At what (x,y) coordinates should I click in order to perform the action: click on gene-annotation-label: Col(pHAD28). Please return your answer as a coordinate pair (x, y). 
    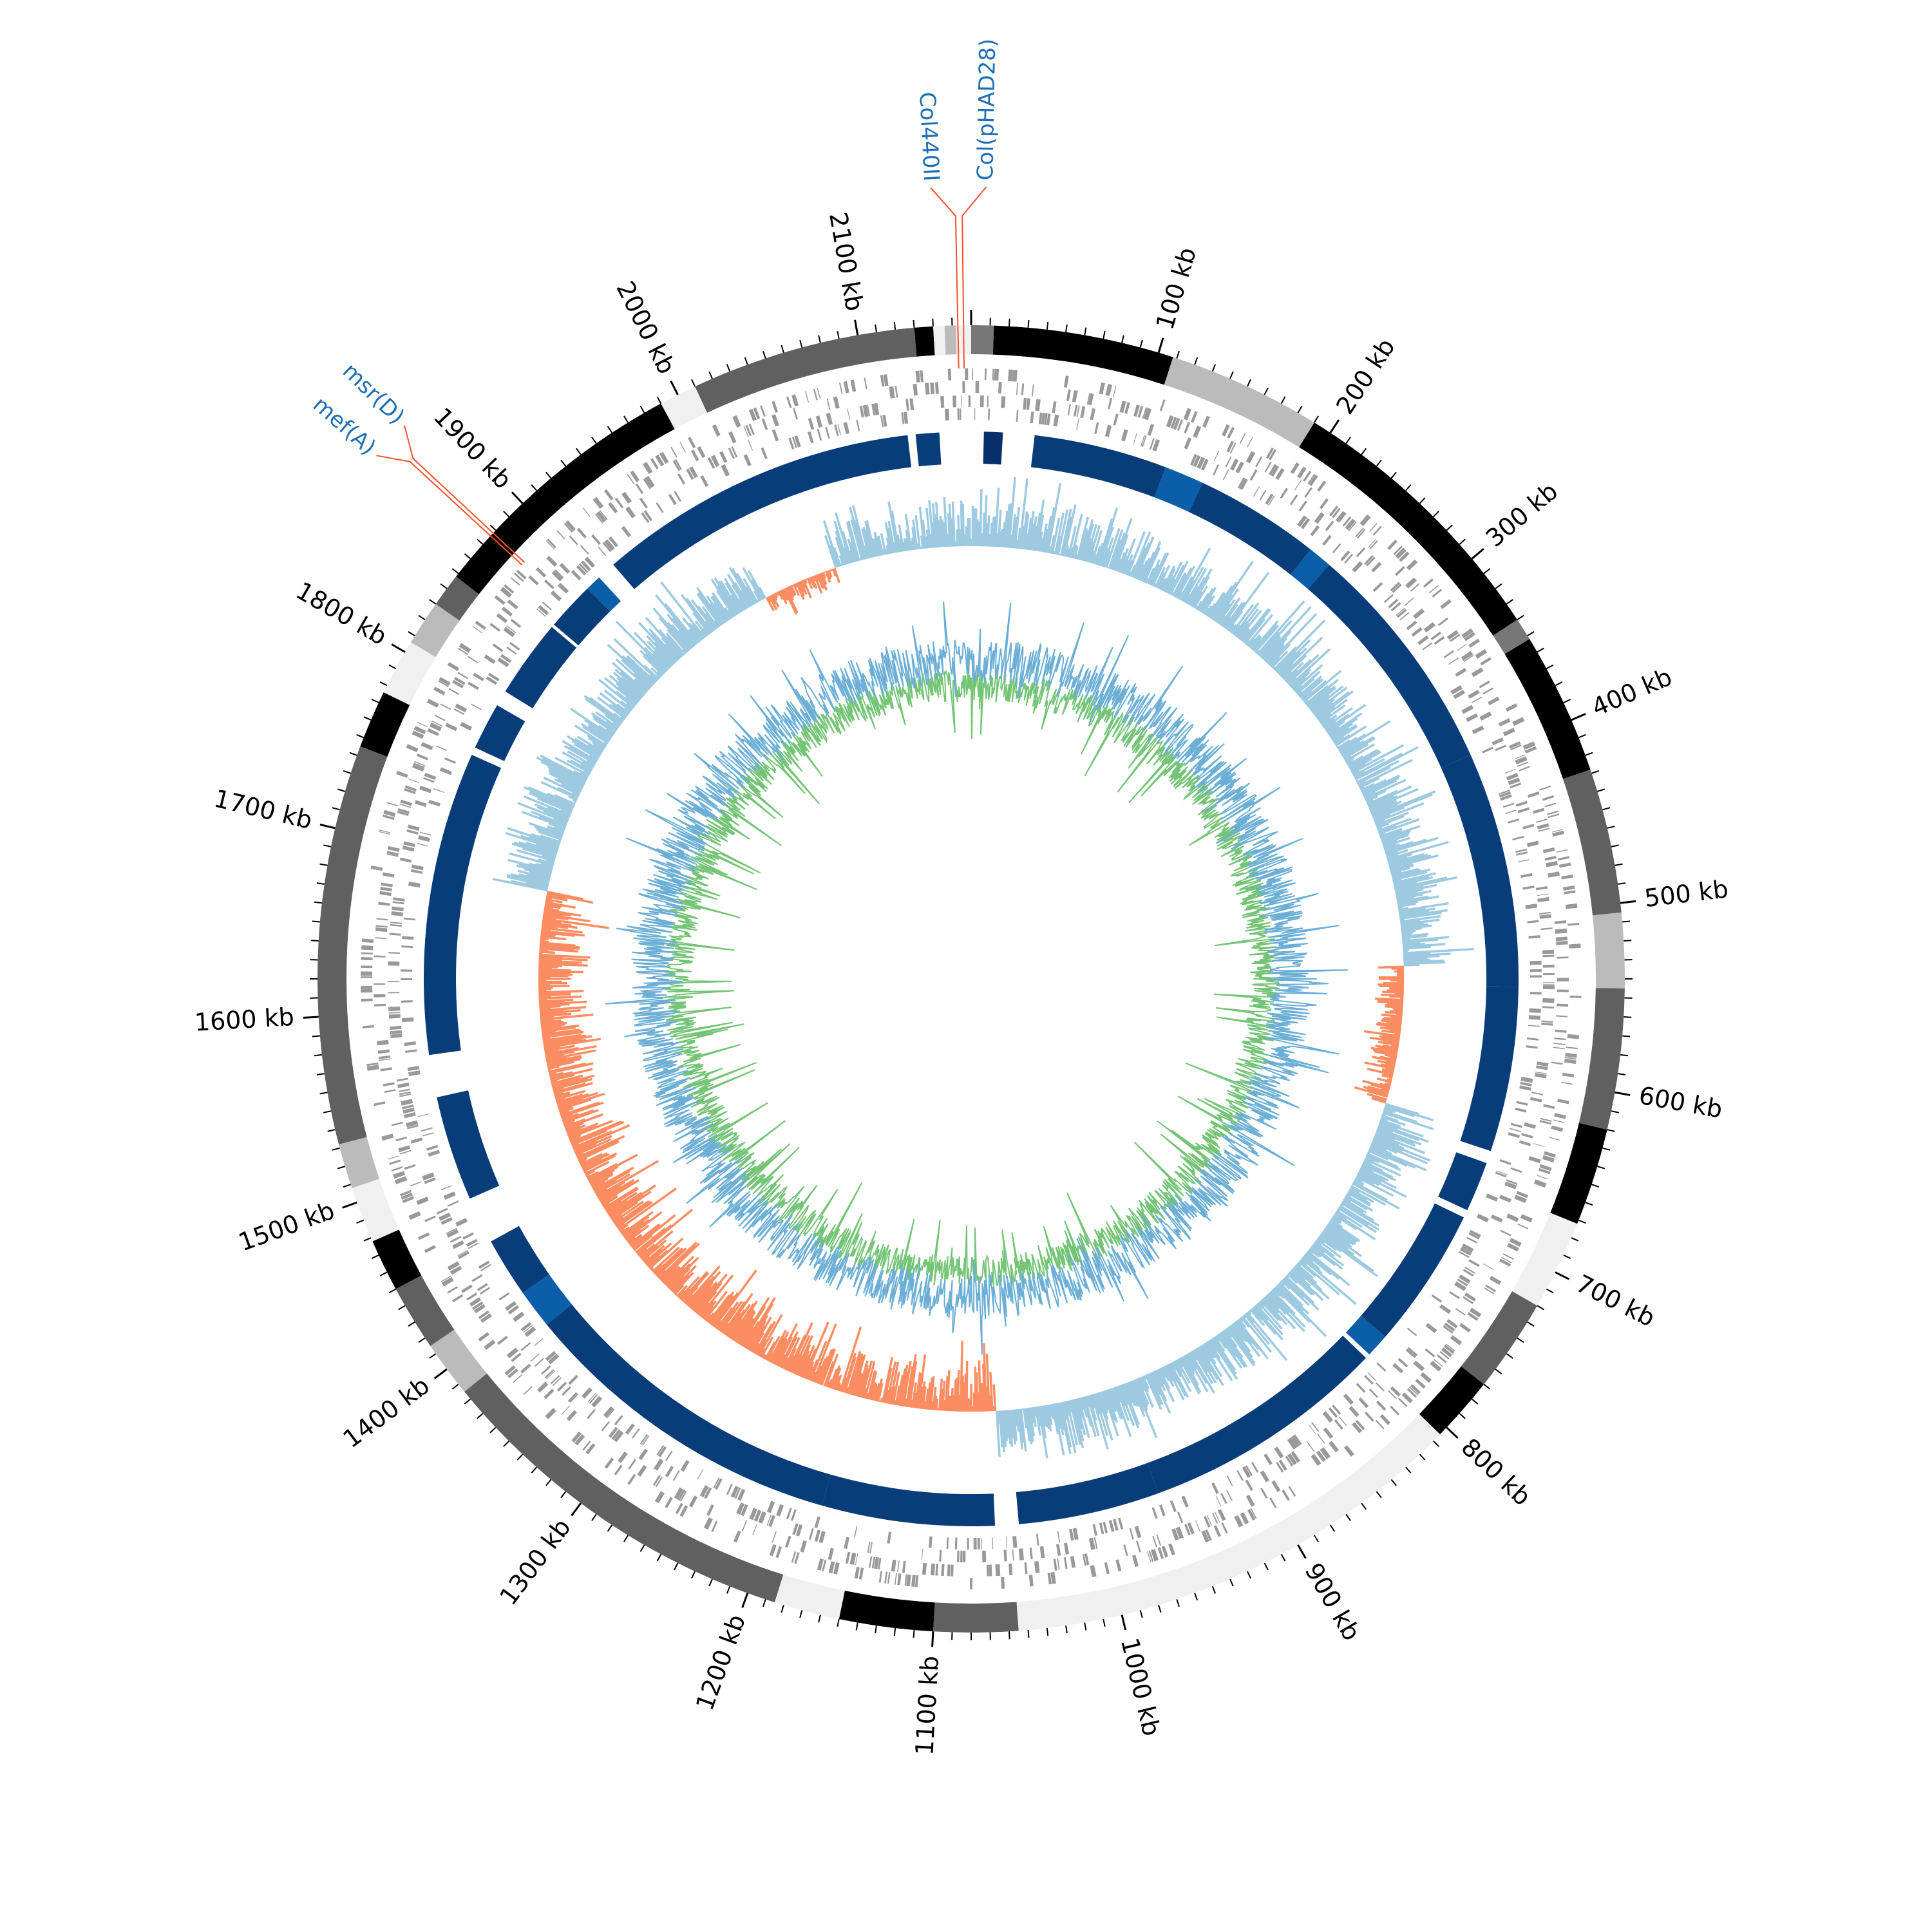
    Looking at the image, I should click on (986, 109).